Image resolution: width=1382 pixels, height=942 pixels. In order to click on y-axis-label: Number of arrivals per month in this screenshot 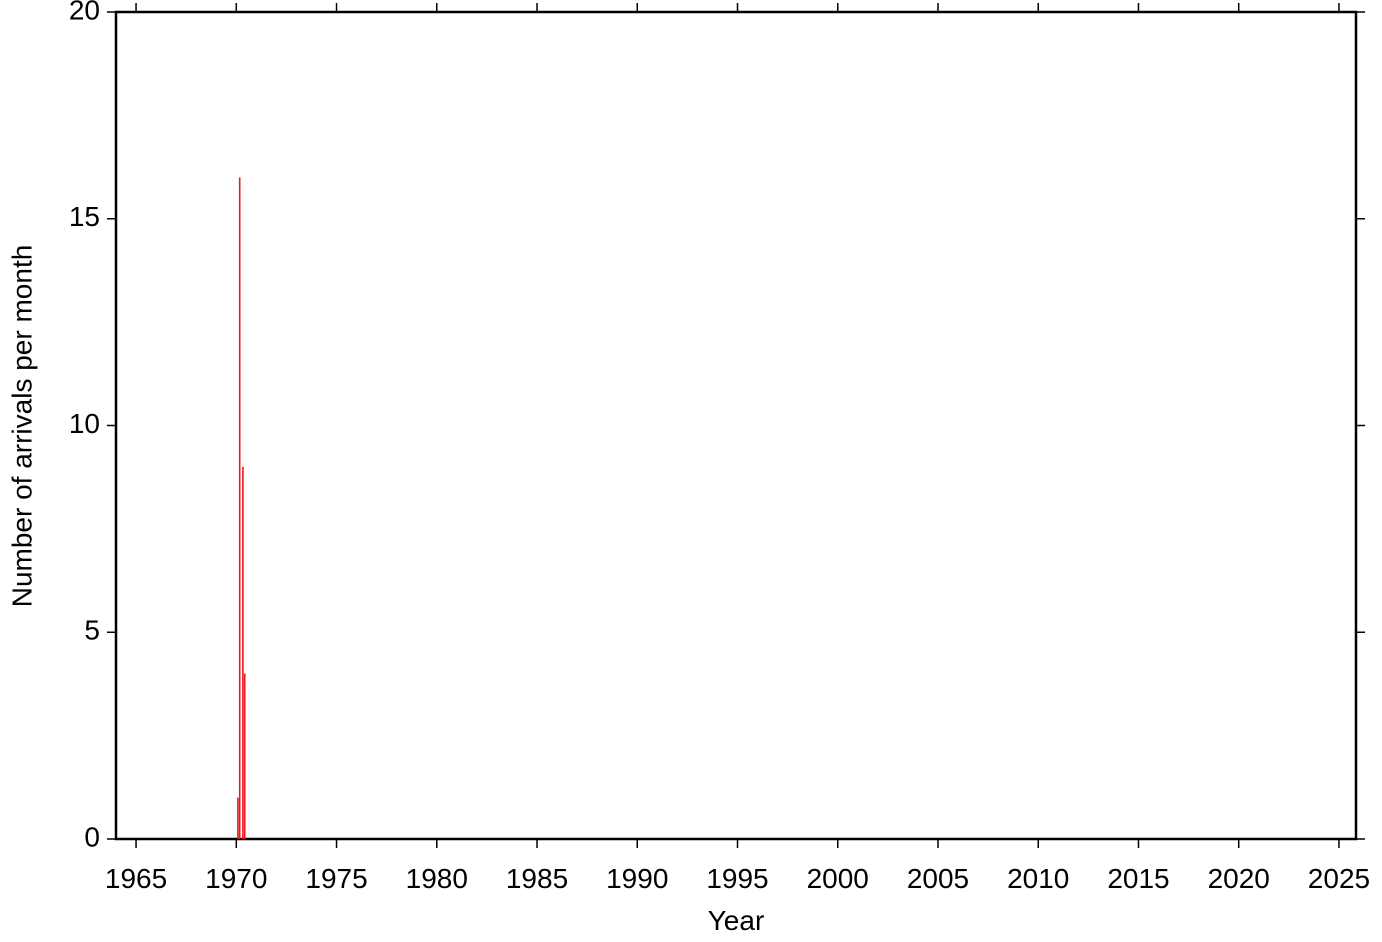, I will do `click(21, 426)`.